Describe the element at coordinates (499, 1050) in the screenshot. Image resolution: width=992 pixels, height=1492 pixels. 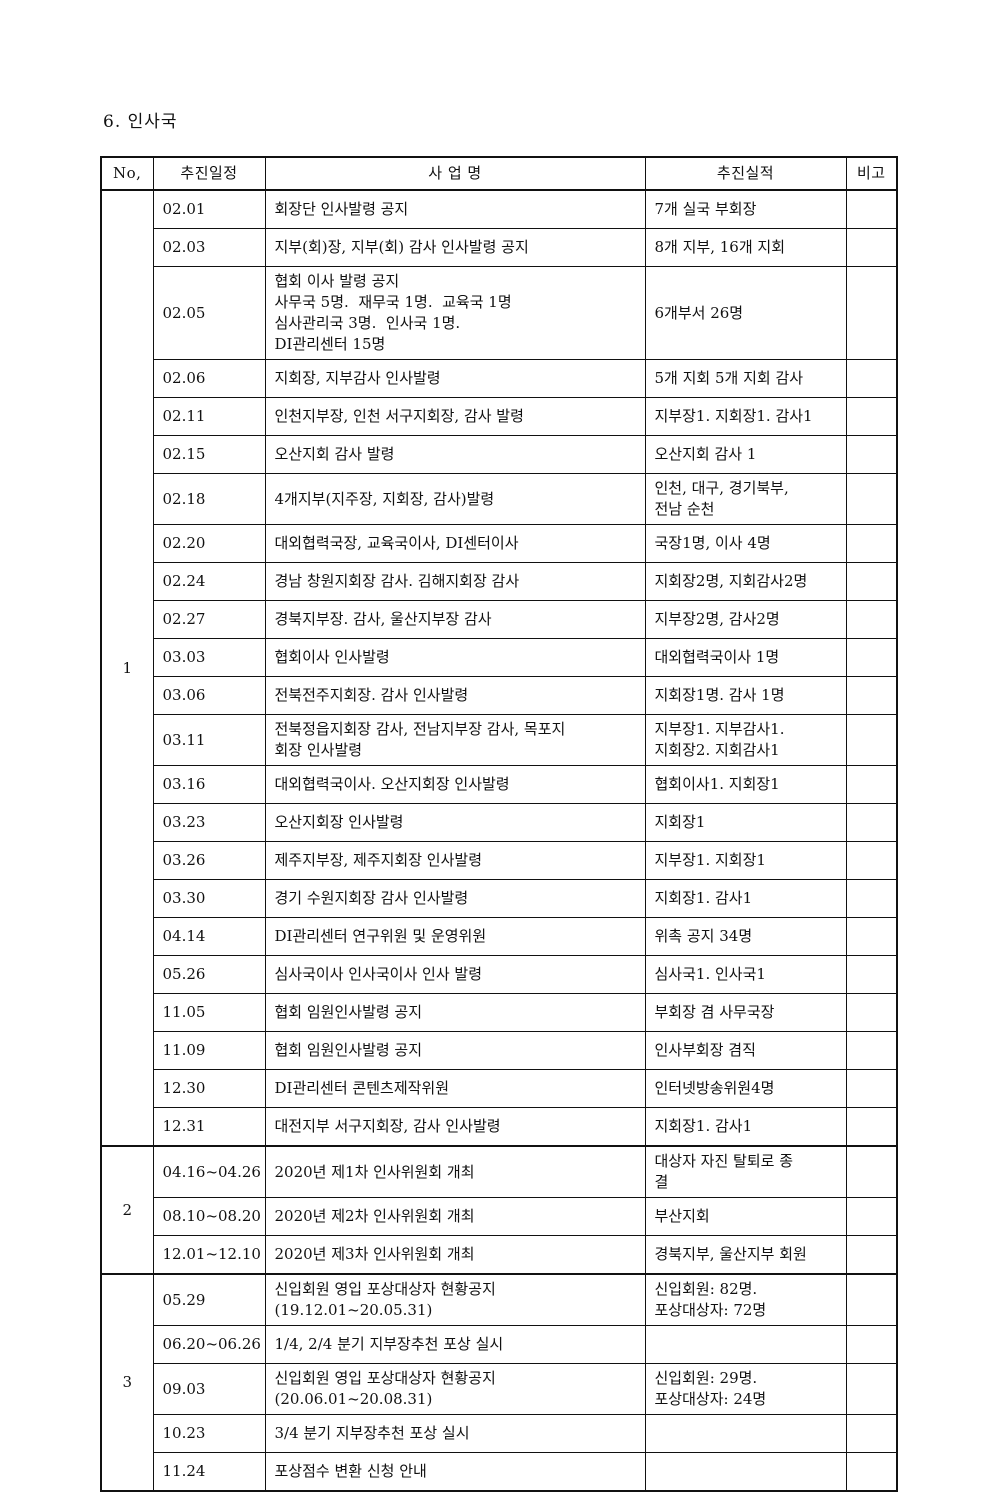
I see `table-row: 11.09 협회 임원인사발령 공지 인사부회장 겸직` at that location.